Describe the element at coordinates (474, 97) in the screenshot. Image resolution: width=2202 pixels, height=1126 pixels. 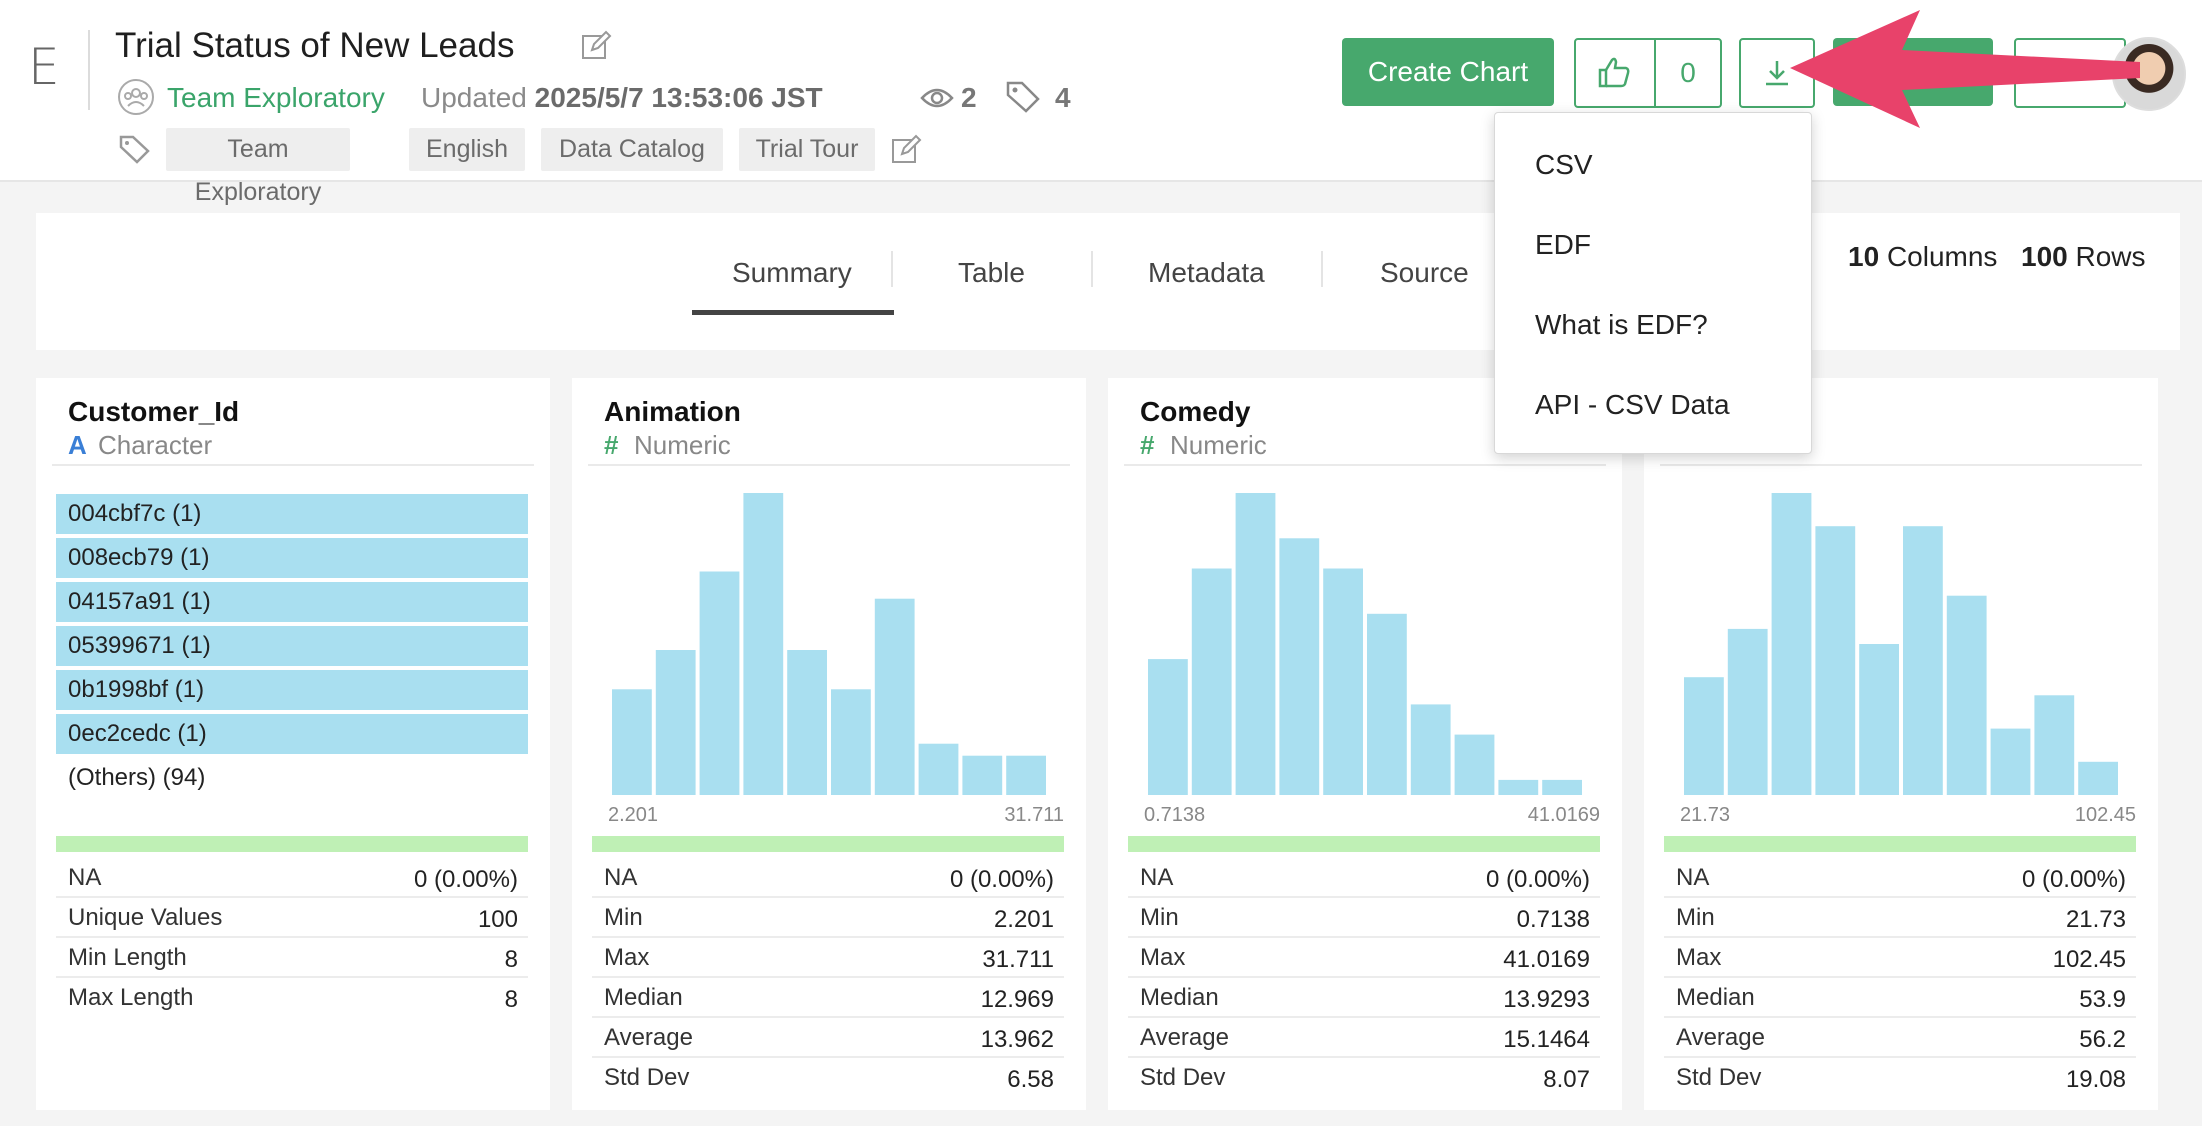
I see `updated-prefix: Updated` at that location.